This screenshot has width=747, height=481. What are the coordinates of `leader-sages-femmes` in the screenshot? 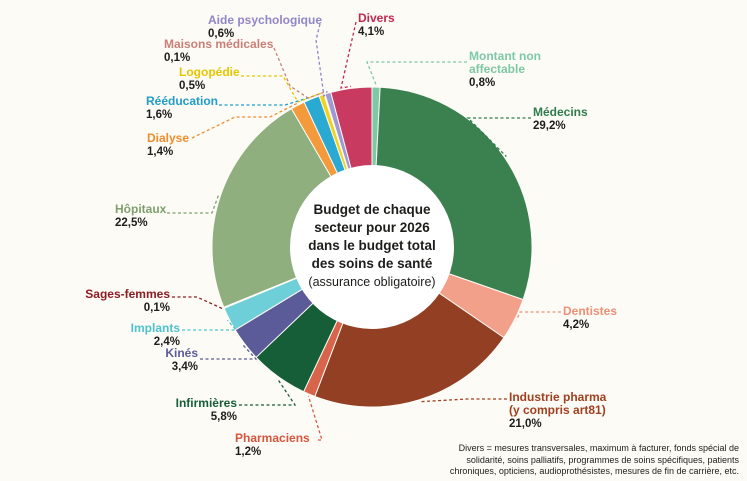 It's located at (197, 303).